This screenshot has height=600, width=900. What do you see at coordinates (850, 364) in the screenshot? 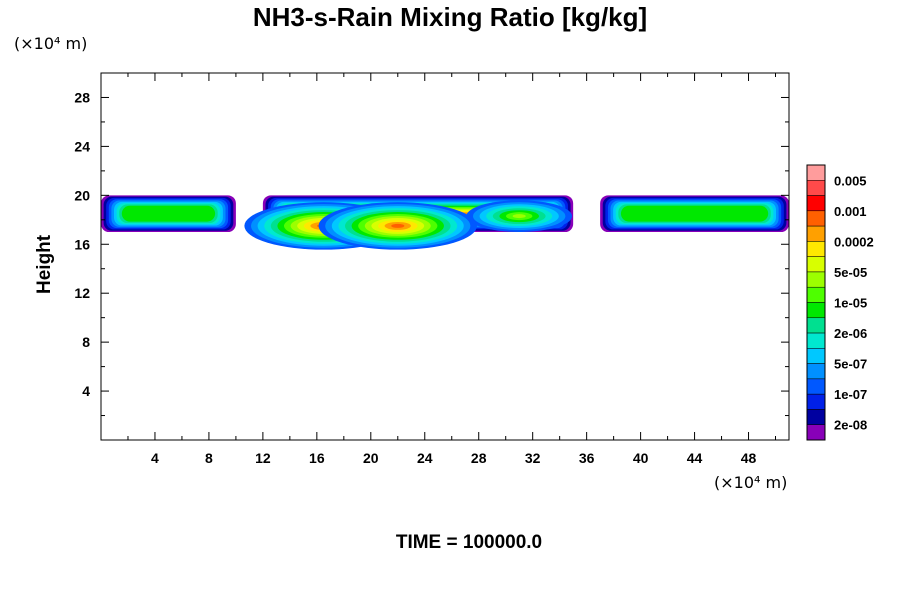
I see `colorbar-label: 5e-07` at bounding box center [850, 364].